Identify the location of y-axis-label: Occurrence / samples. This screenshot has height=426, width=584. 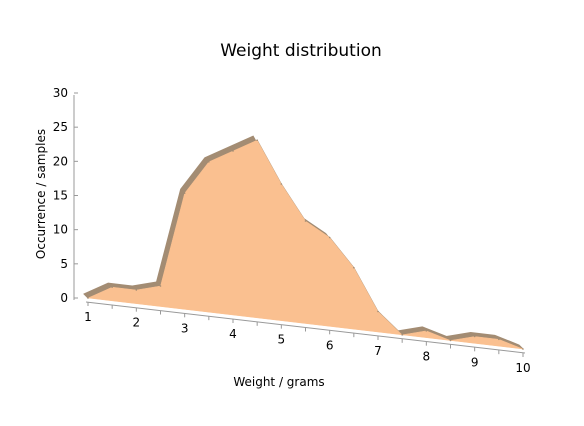
(41, 194).